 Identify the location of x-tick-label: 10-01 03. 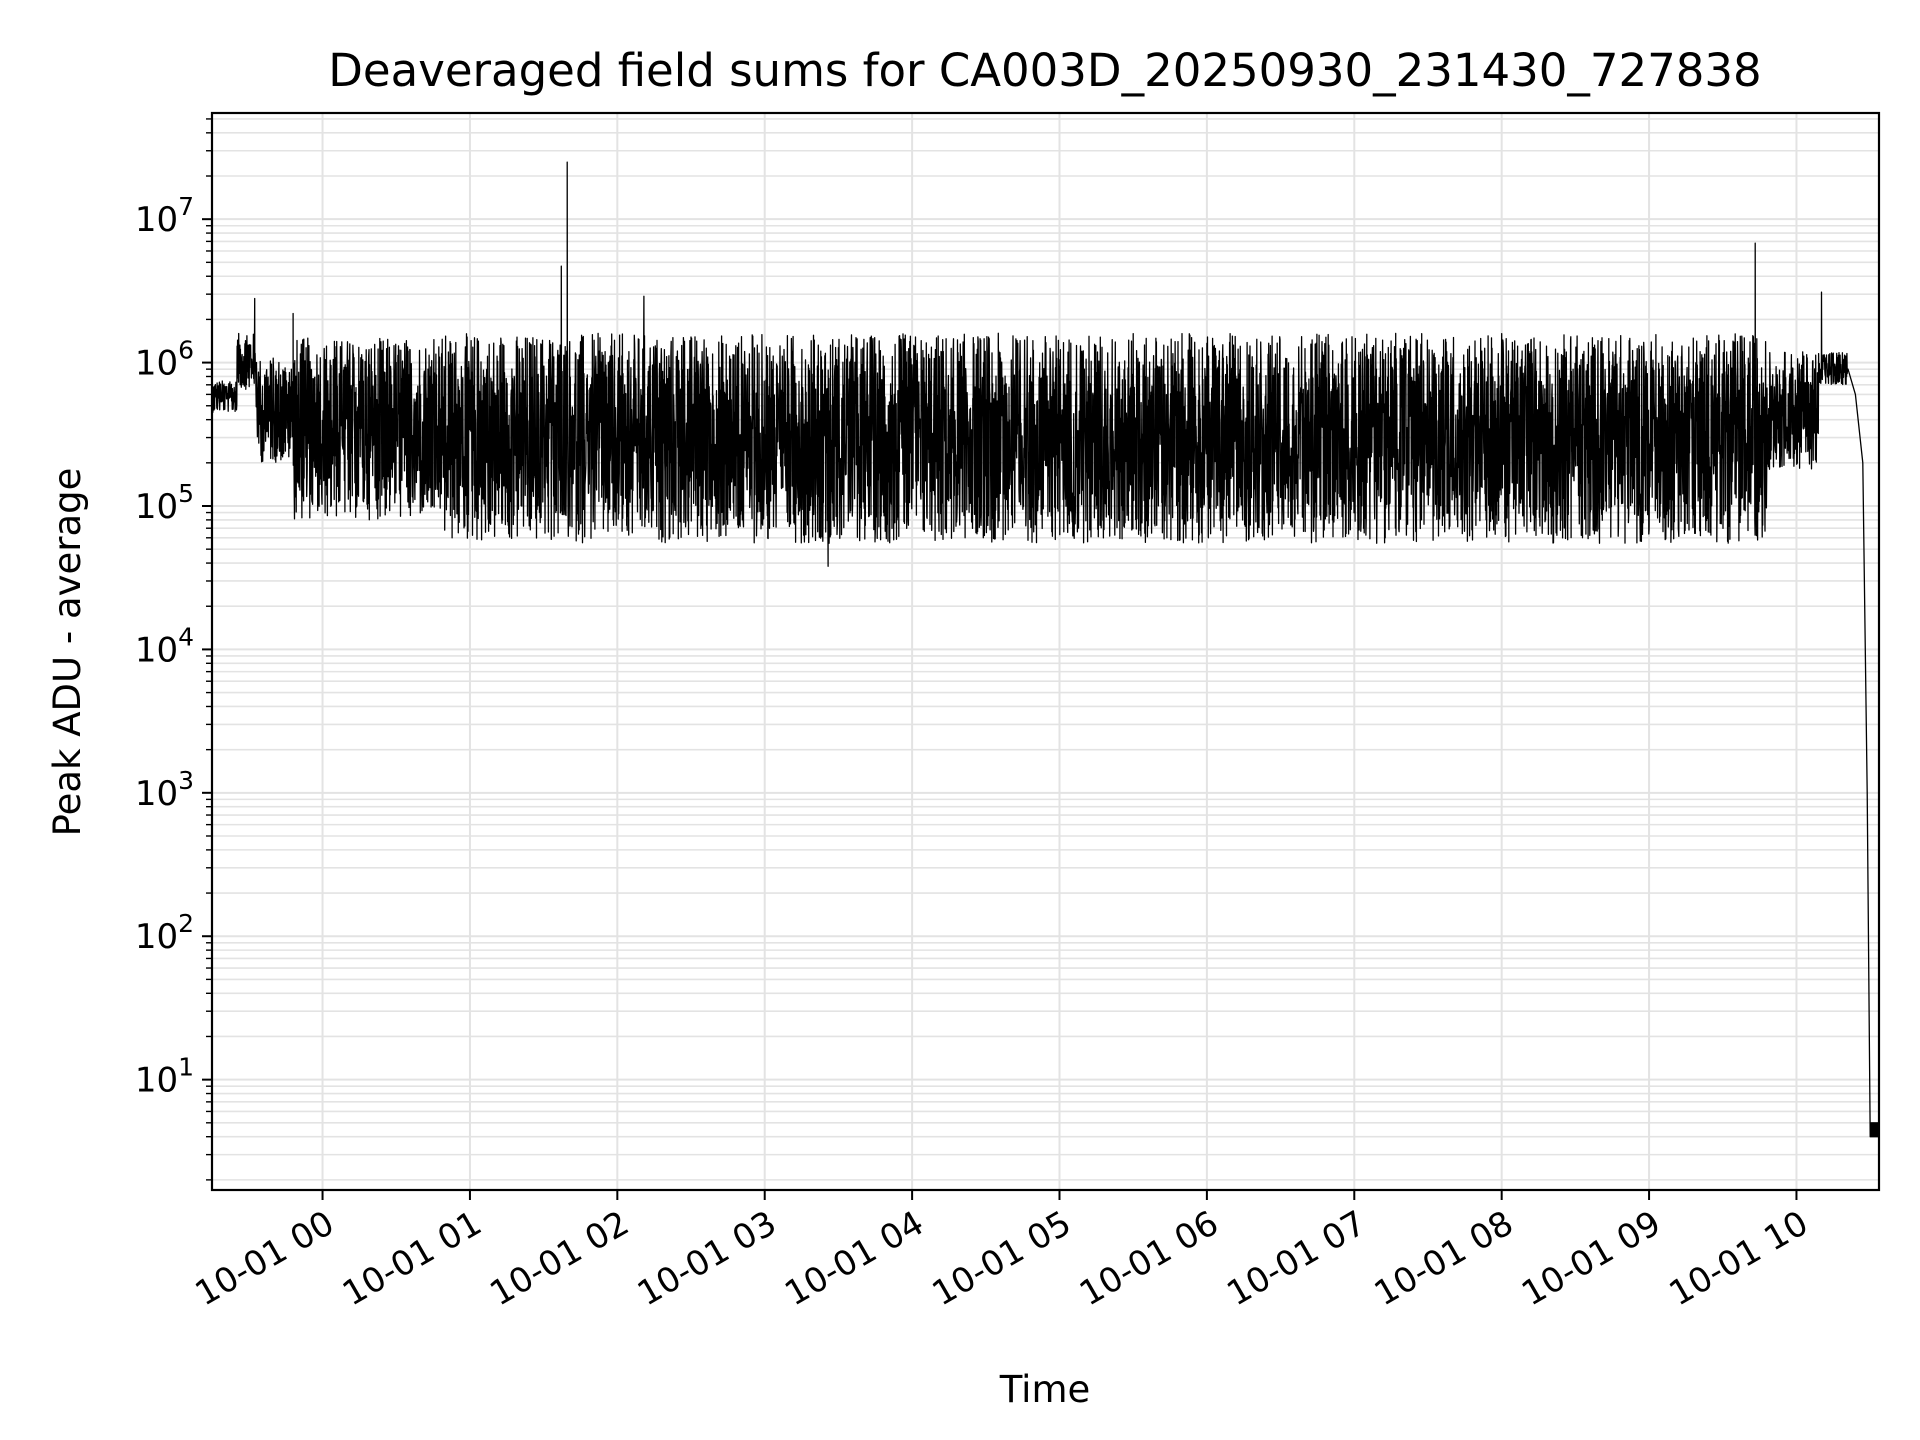
(707, 1258).